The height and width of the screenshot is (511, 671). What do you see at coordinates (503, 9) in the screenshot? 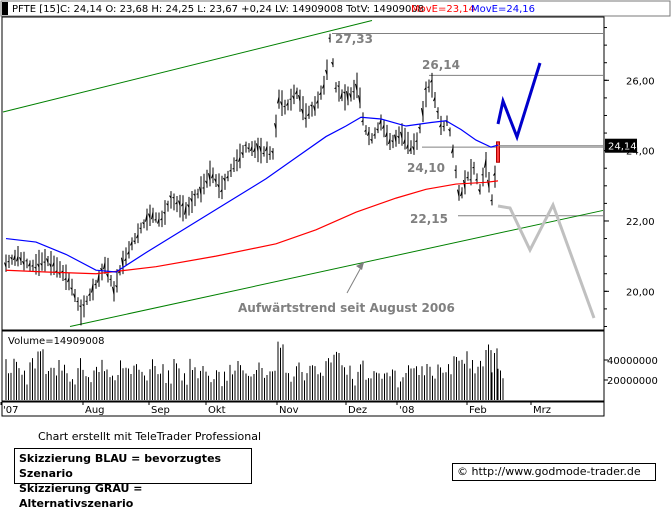
I see `ma-label-blue: MovE=24,16` at bounding box center [503, 9].